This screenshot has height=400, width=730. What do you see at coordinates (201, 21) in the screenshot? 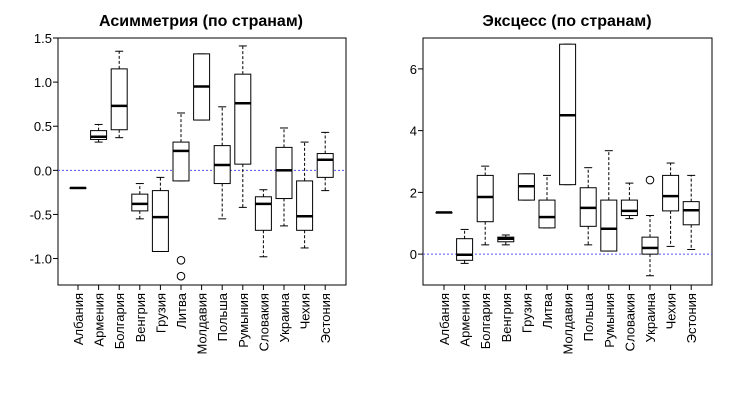
I see `chart-title-skewness: Асимметрия (по странам)` at bounding box center [201, 21].